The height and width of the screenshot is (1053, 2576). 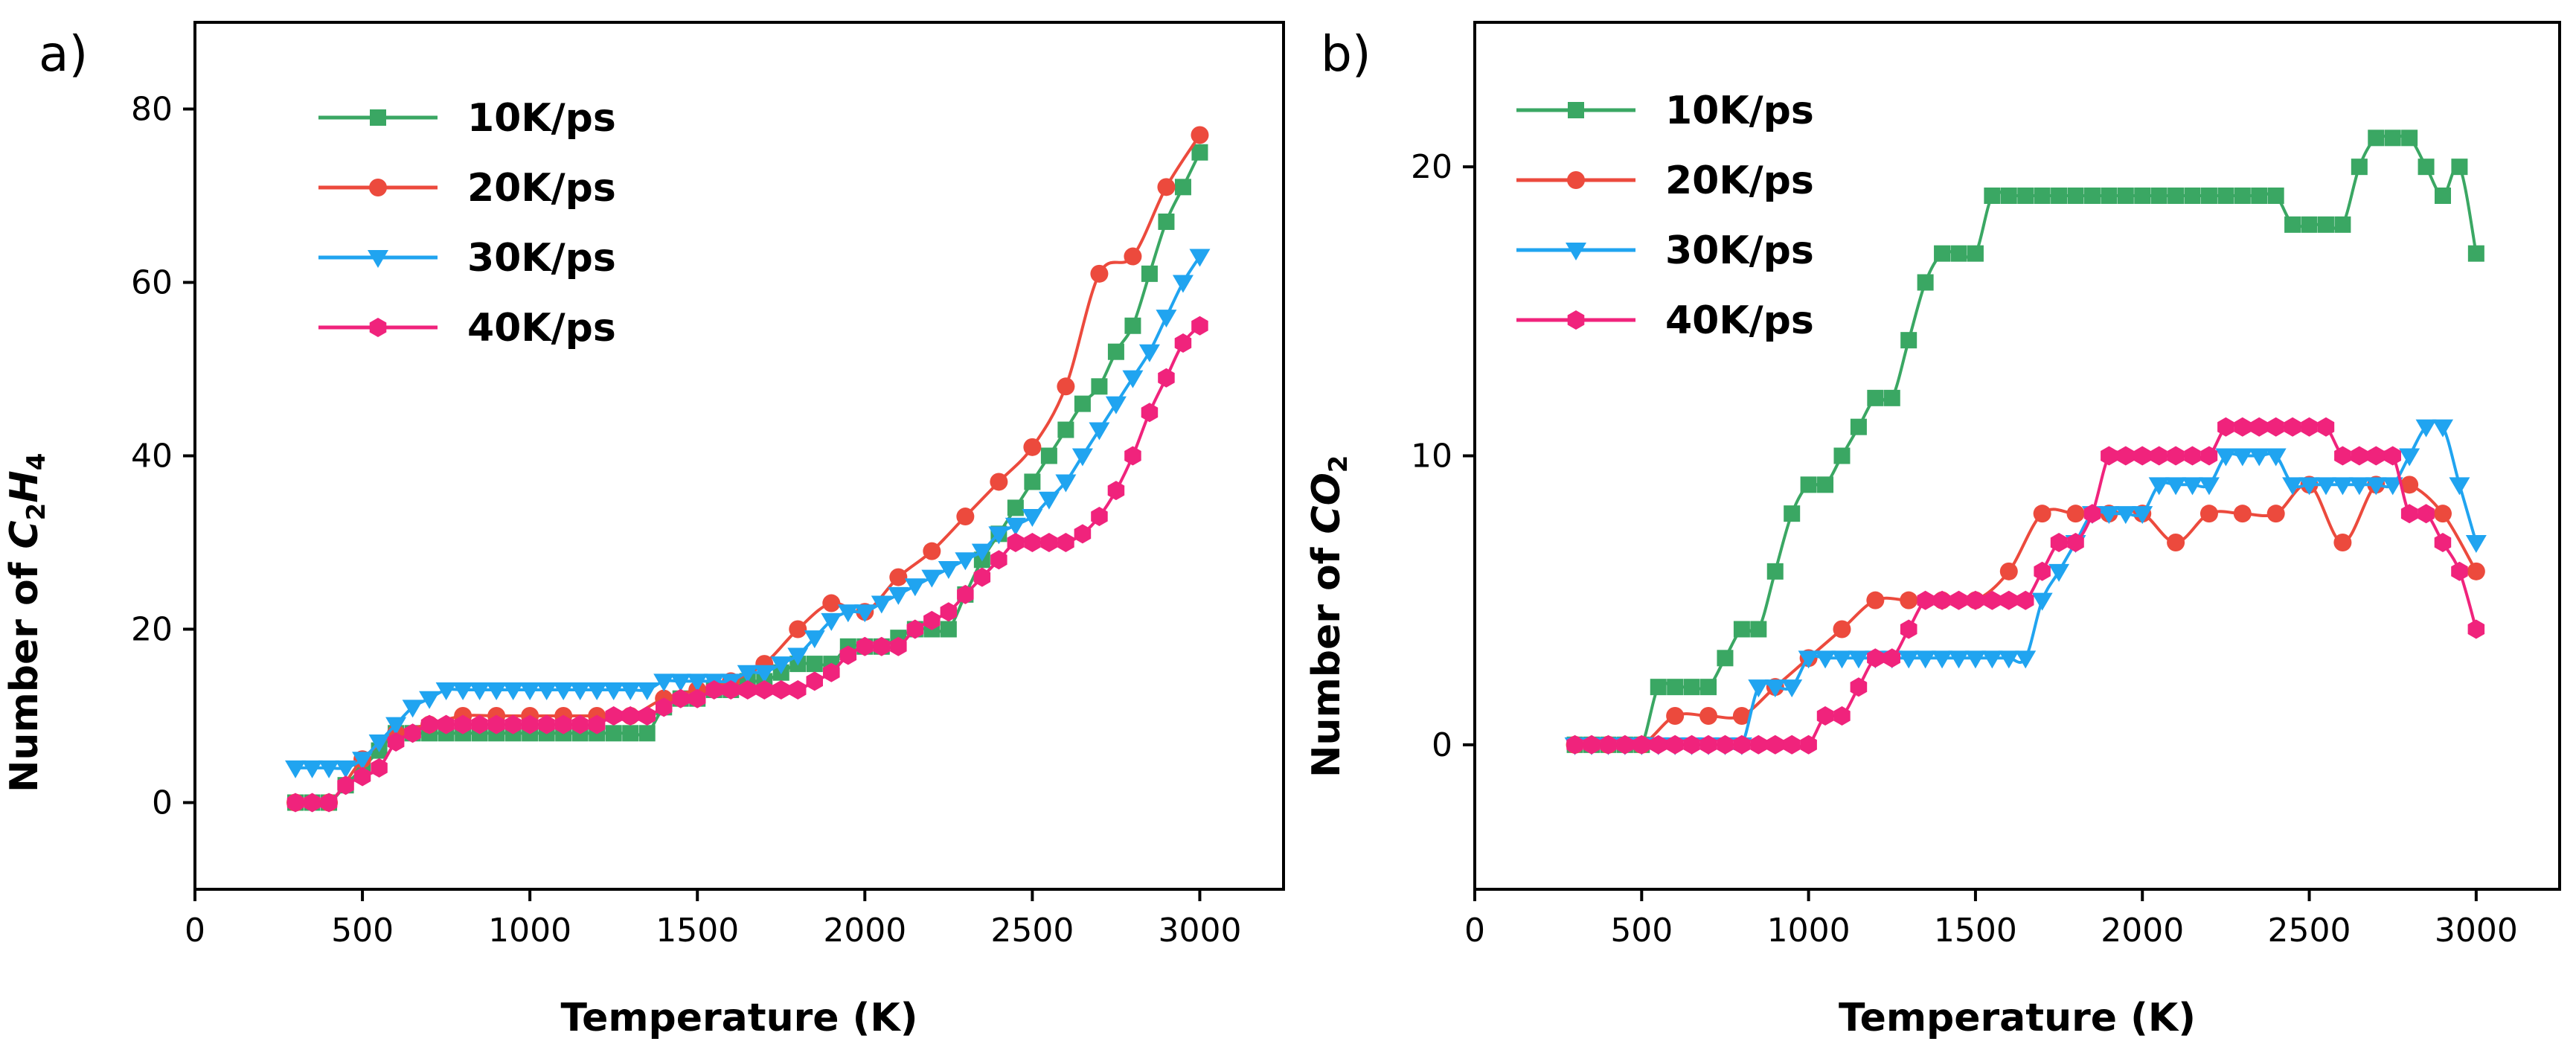 I want to click on panel-b-legend-label: 20K/ps, so click(x=1740, y=181).